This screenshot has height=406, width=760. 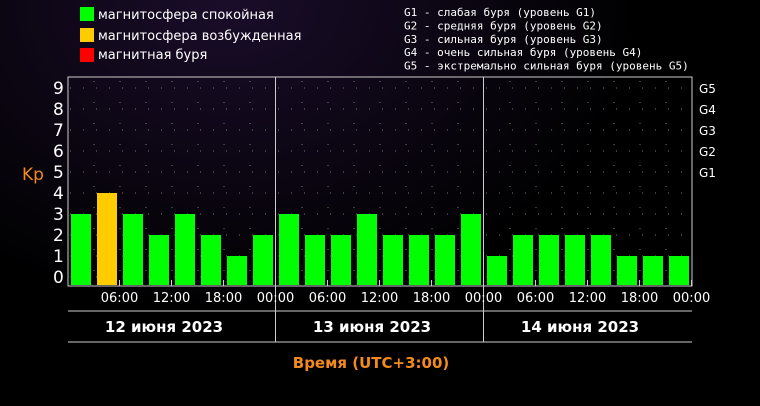 What do you see at coordinates (58, 131) in the screenshot?
I see `y-tick-label: 7` at bounding box center [58, 131].